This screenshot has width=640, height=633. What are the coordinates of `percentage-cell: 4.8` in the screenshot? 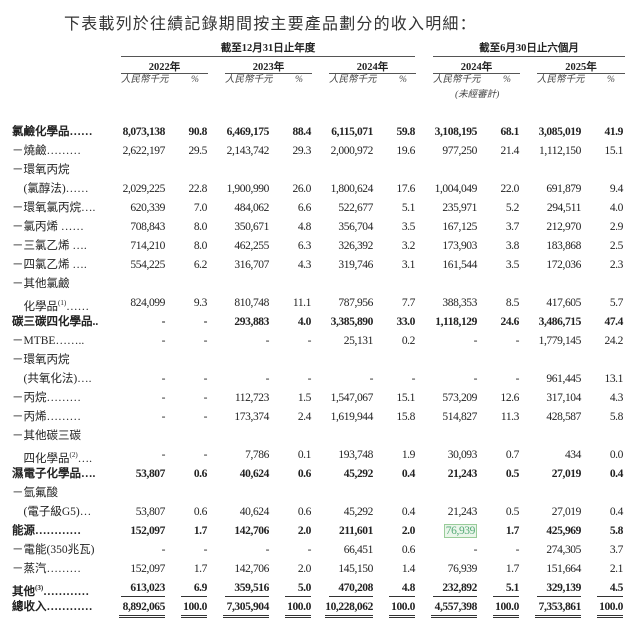 It's located at (304, 227).